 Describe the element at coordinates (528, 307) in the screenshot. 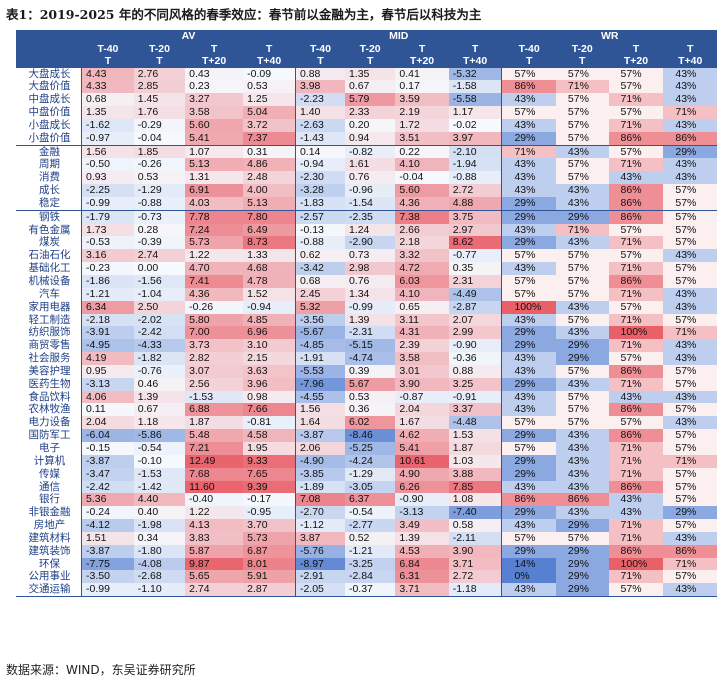

I see `wr-cell: 100%` at that location.